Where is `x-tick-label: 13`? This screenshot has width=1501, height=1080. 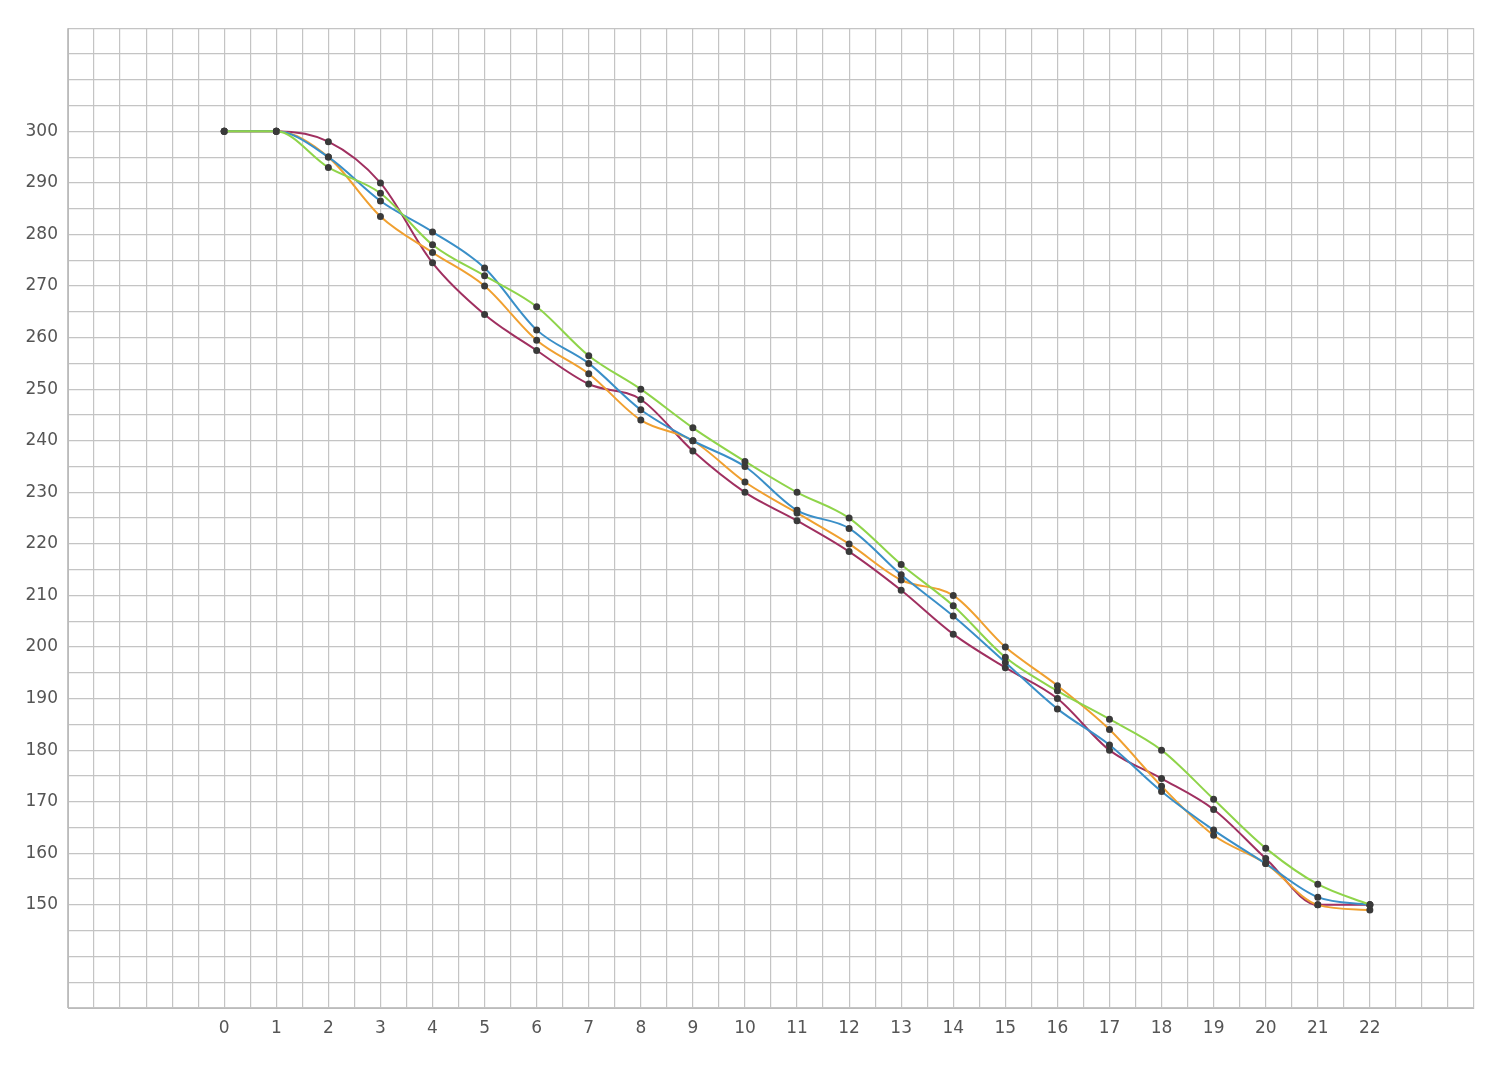
x-tick-label: 13 is located at coordinates (901, 1026).